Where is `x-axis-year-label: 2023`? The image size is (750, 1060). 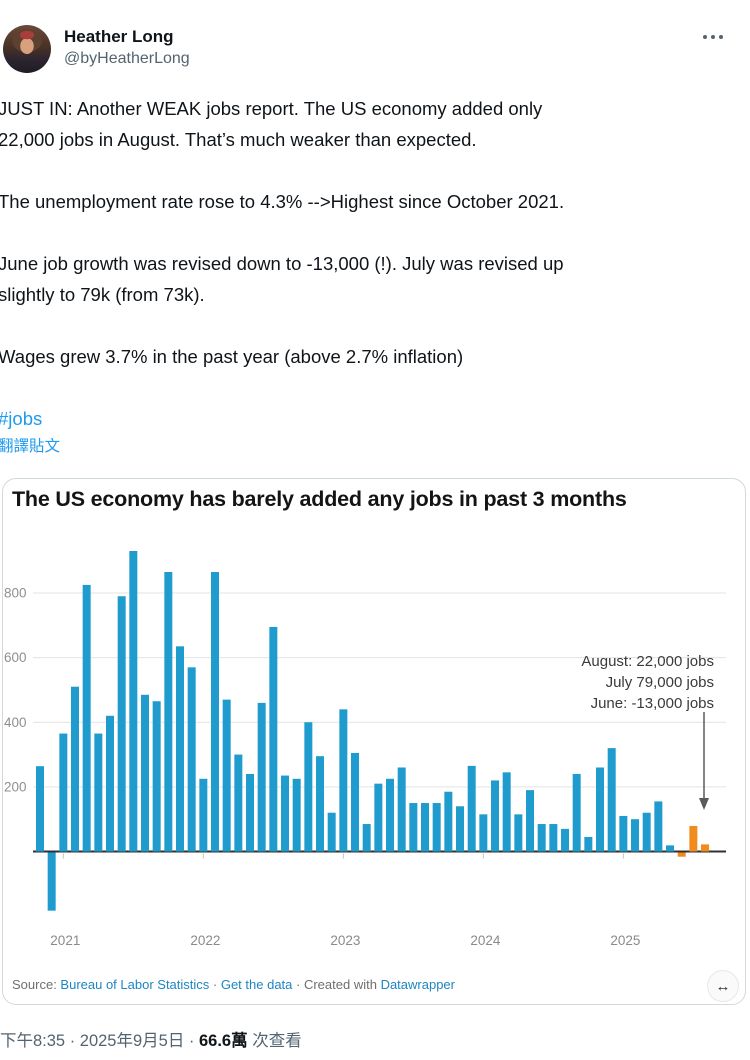 x-axis-year-label: 2023 is located at coordinates (345, 940).